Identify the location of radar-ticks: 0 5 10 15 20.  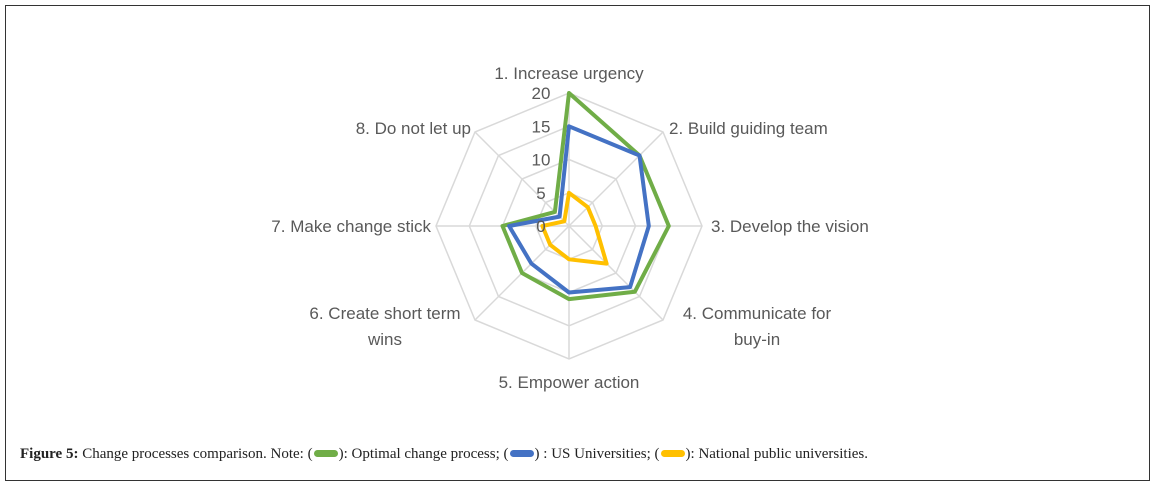
(541, 160).